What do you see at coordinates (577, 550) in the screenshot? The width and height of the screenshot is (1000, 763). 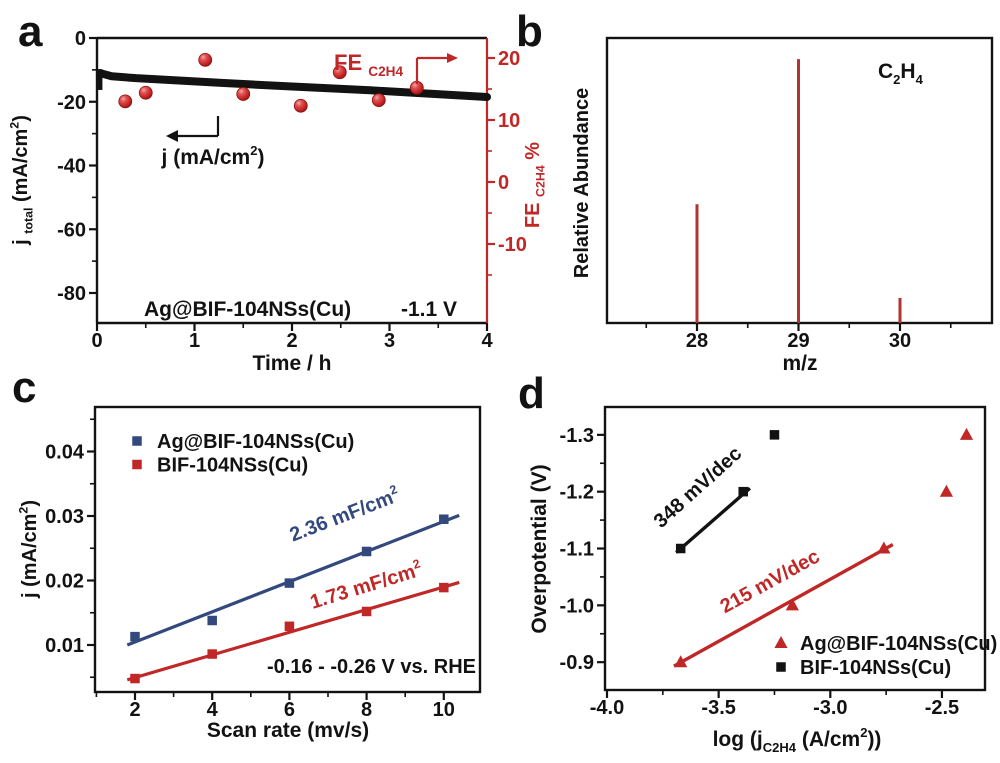 I see `y-tick-label: -1.1` at bounding box center [577, 550].